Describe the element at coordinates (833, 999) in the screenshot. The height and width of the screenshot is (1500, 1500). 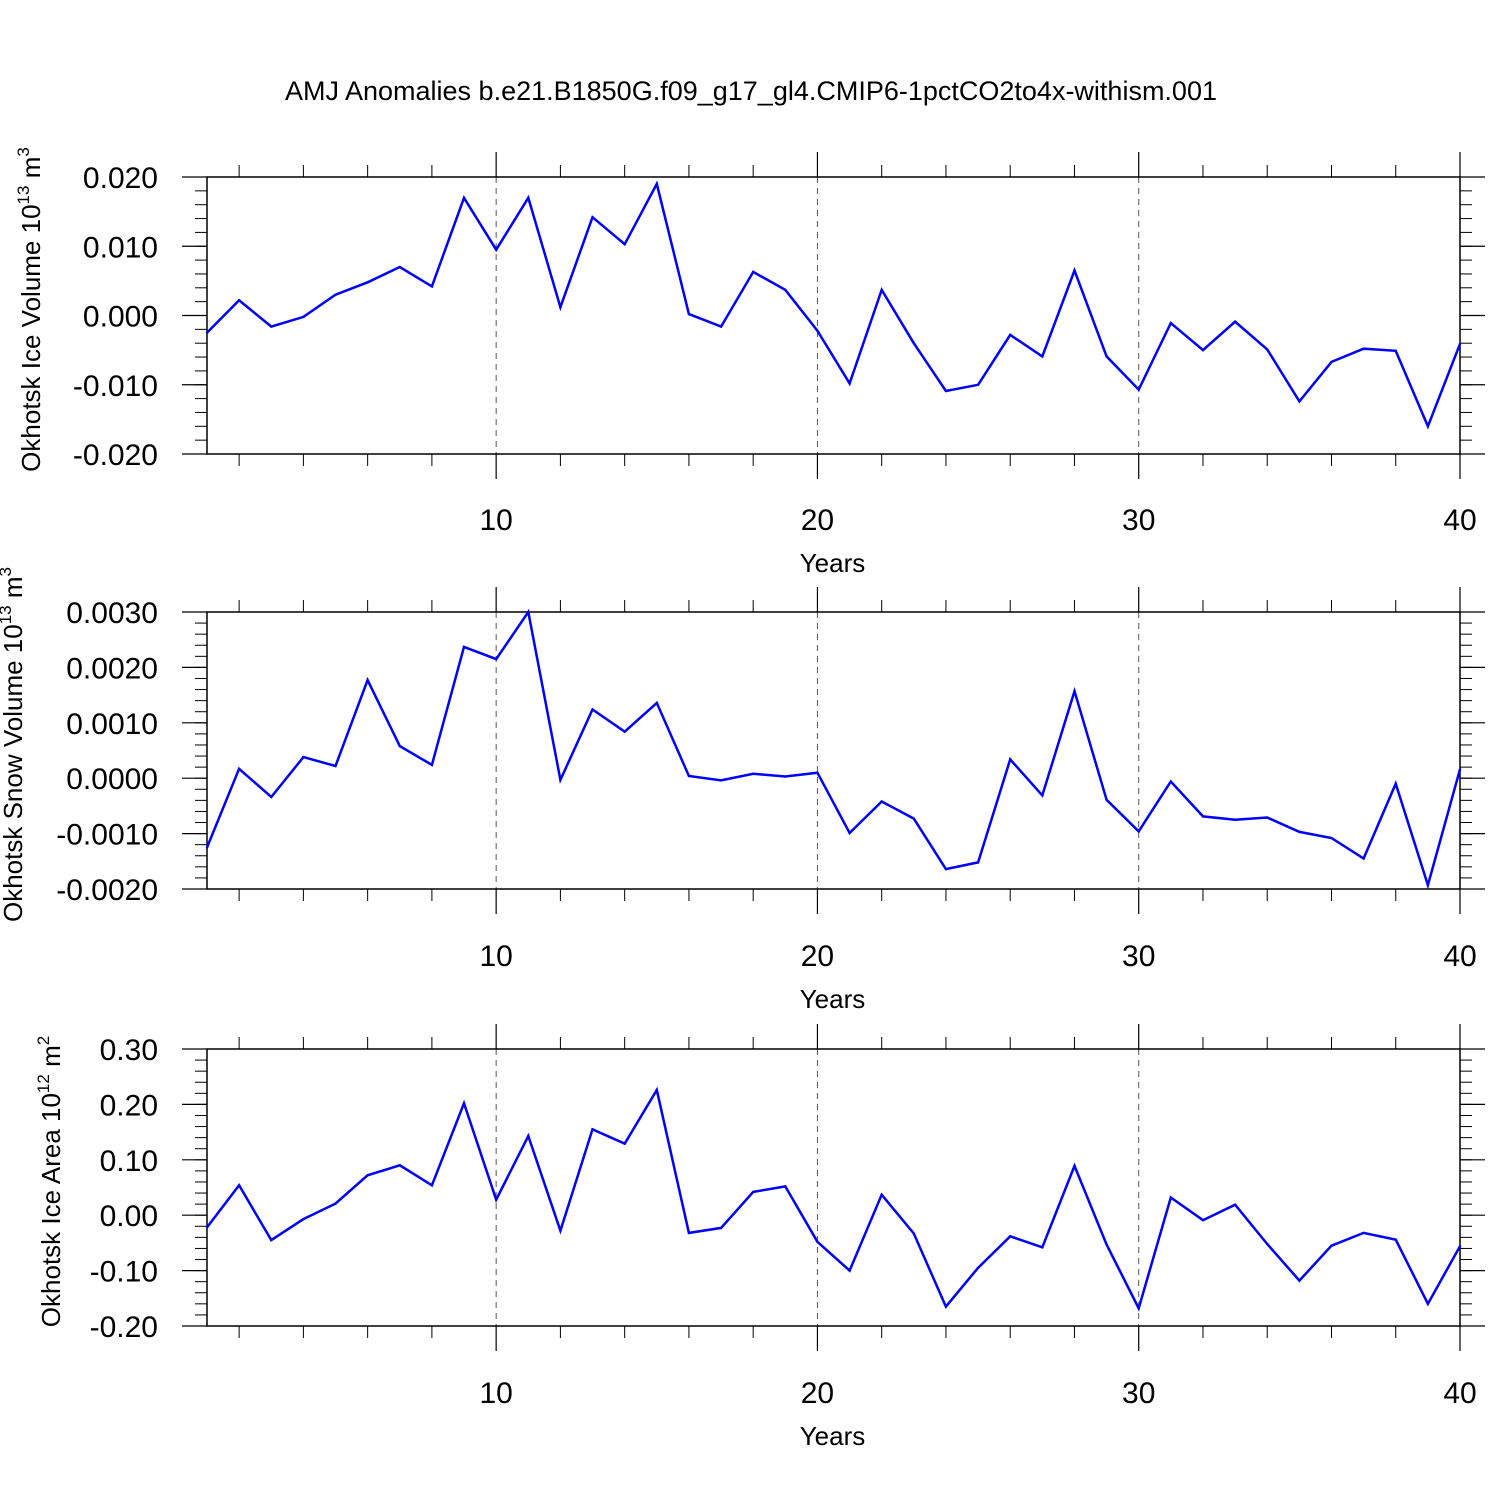
I see `x-axis-label: Years` at that location.